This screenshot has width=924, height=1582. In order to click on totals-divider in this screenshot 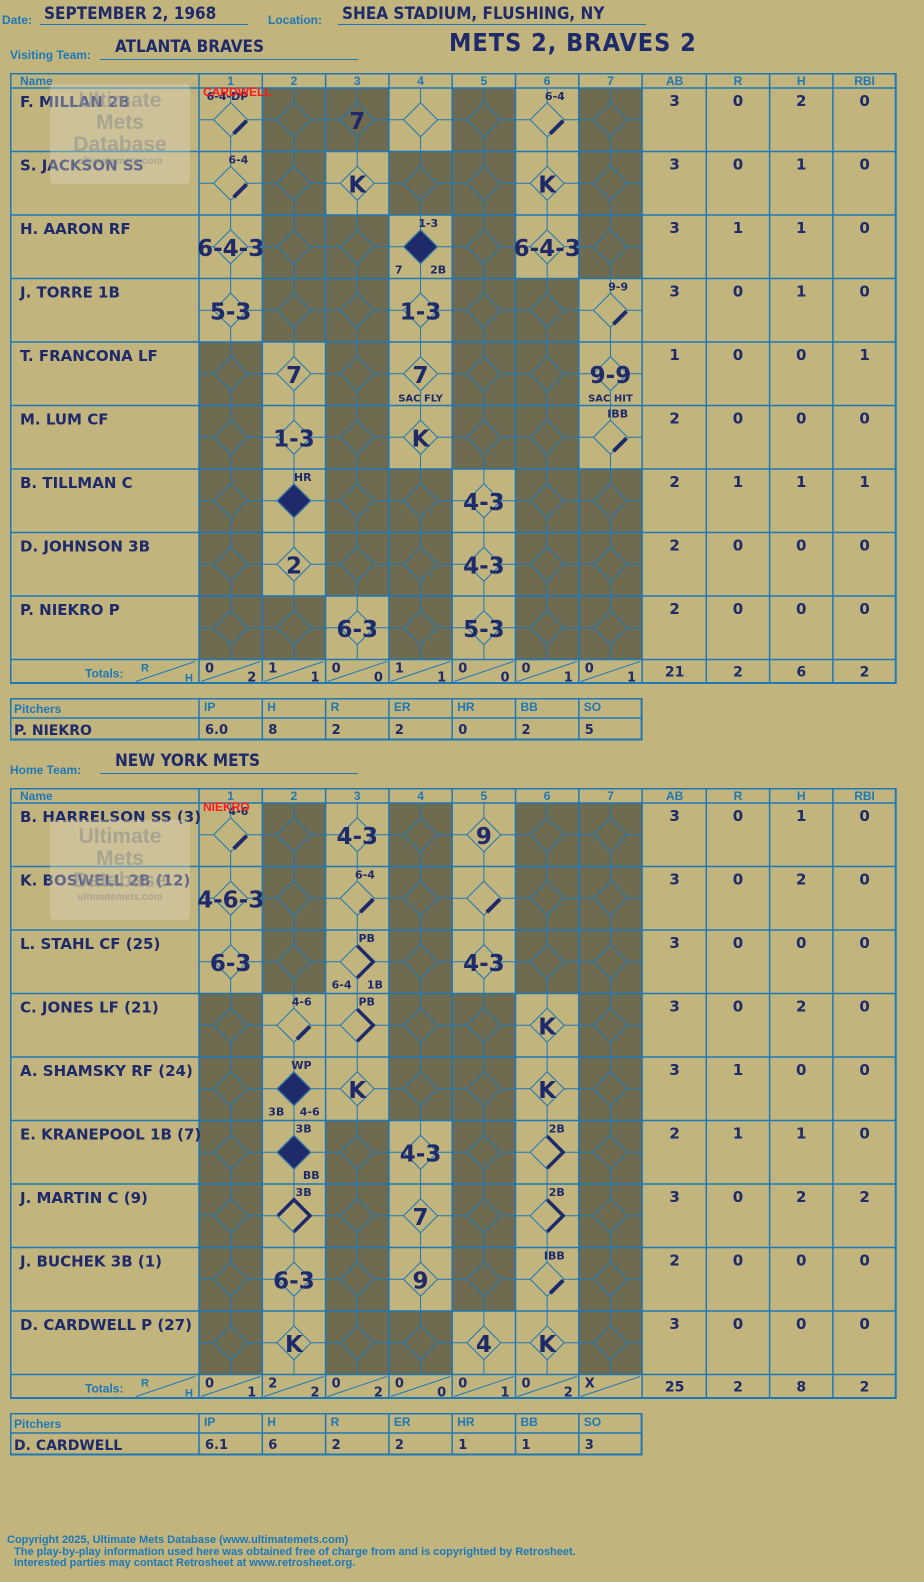, I will do `click(165, 671)`.